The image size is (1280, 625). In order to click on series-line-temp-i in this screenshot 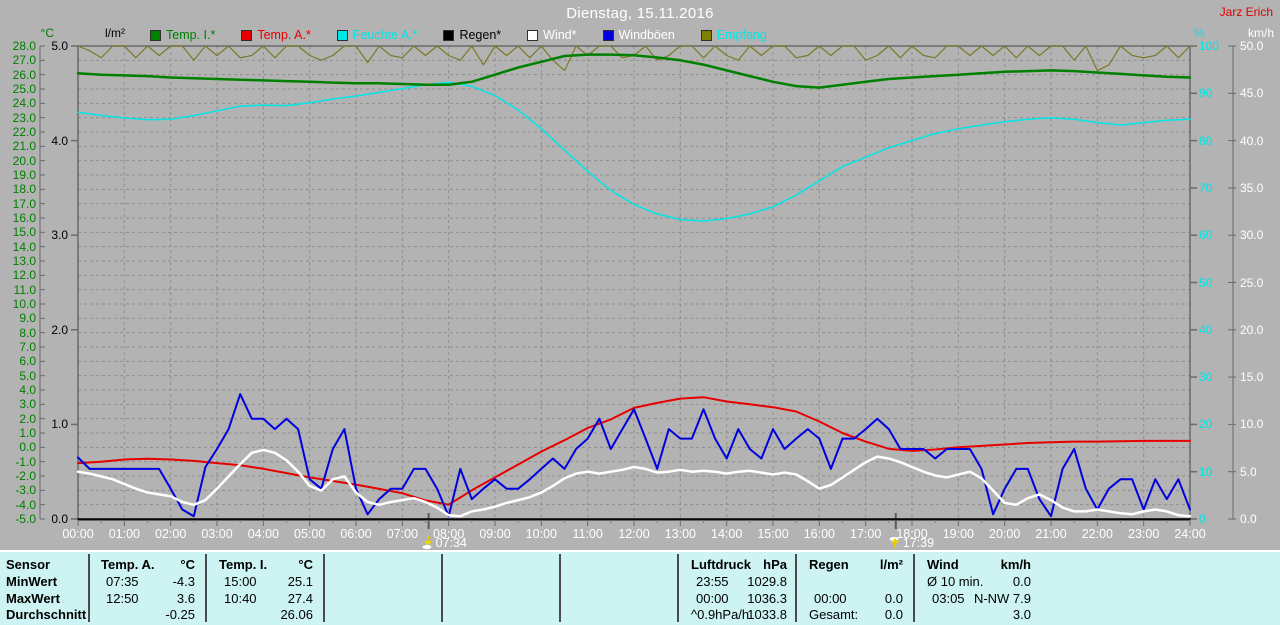, I will do `click(634, 71)`.